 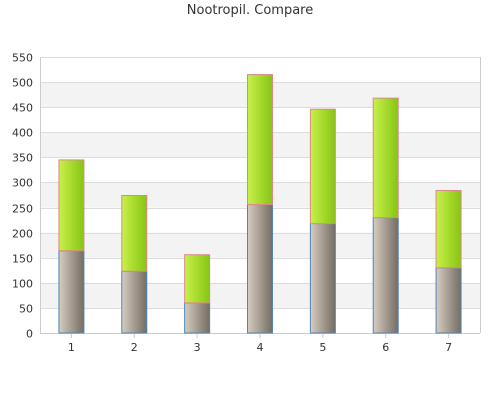 I want to click on x-tick-label: 7, so click(x=448, y=347).